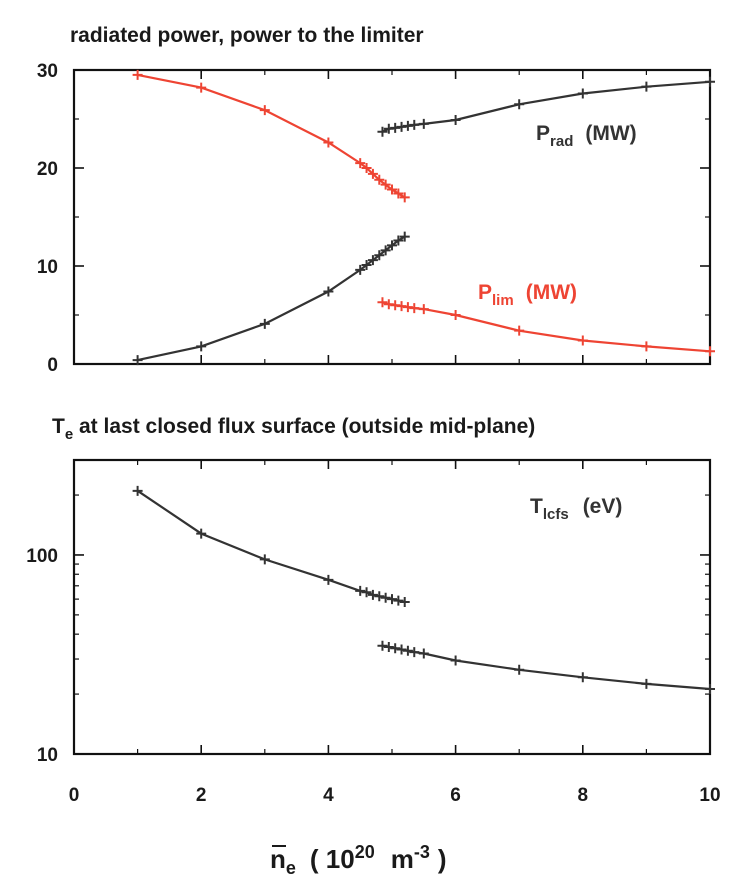  What do you see at coordinates (543, 133) in the screenshot?
I see `prad-label-main: P` at bounding box center [543, 133].